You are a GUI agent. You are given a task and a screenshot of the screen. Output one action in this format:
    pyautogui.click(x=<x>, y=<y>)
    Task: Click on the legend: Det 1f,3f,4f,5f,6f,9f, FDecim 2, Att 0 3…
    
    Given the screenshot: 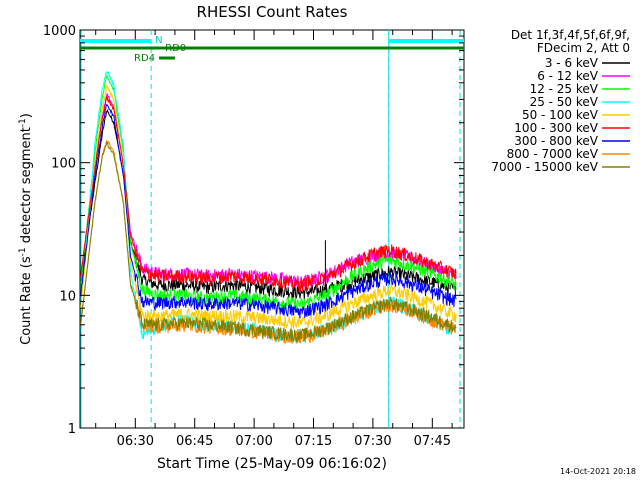 What is the action you would take?
    pyautogui.click(x=560, y=101)
    